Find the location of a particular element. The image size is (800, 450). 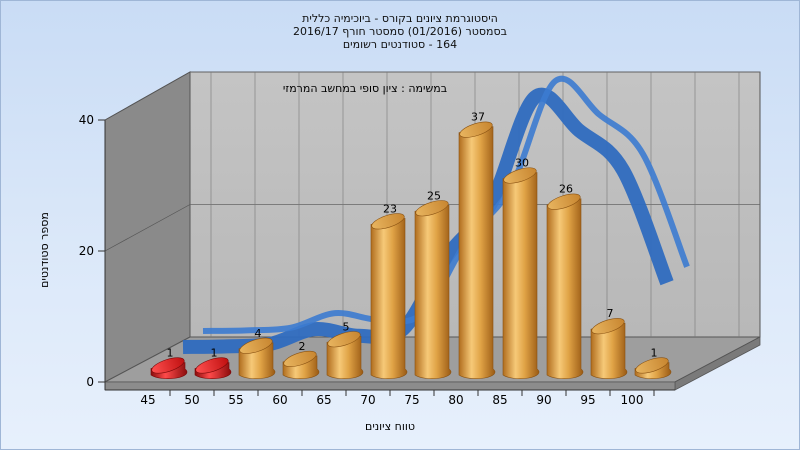

data-label-0: 1 is located at coordinates (170, 352).